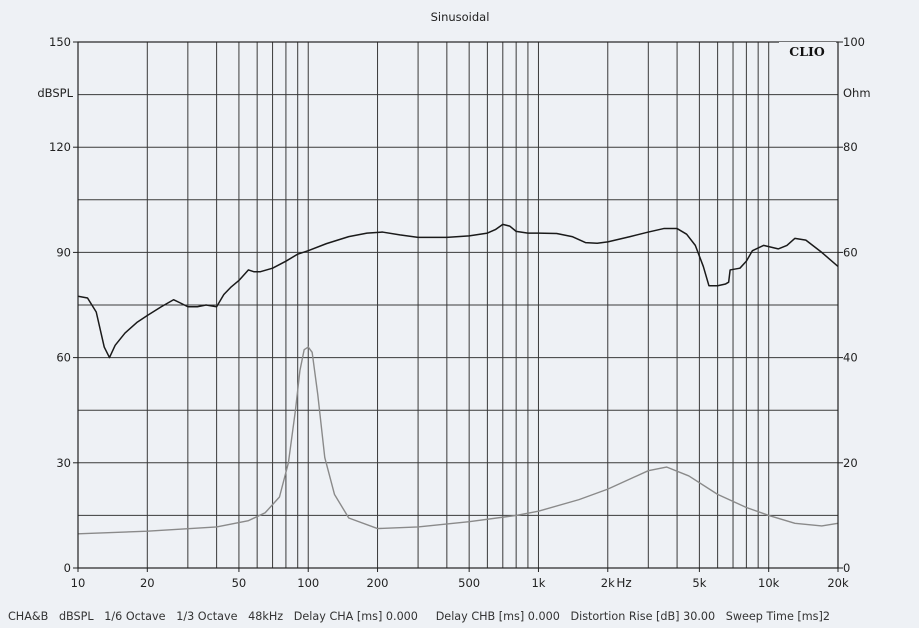  What do you see at coordinates (469, 583) in the screenshot?
I see `x-tick-label: 500` at bounding box center [469, 583].